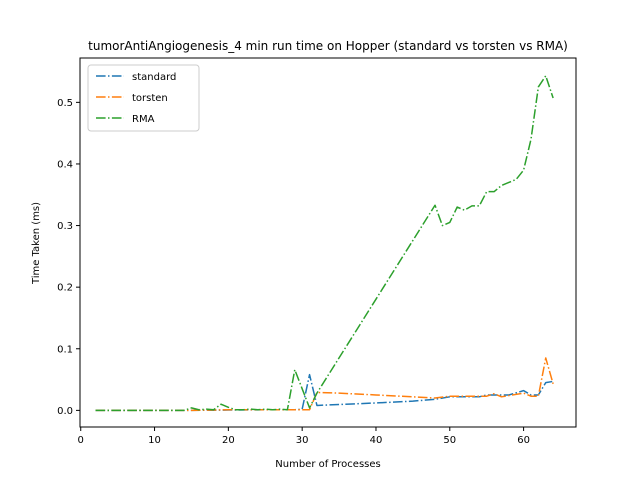  What do you see at coordinates (65, 103) in the screenshot?
I see `y-tick-label: 0.5` at bounding box center [65, 103].